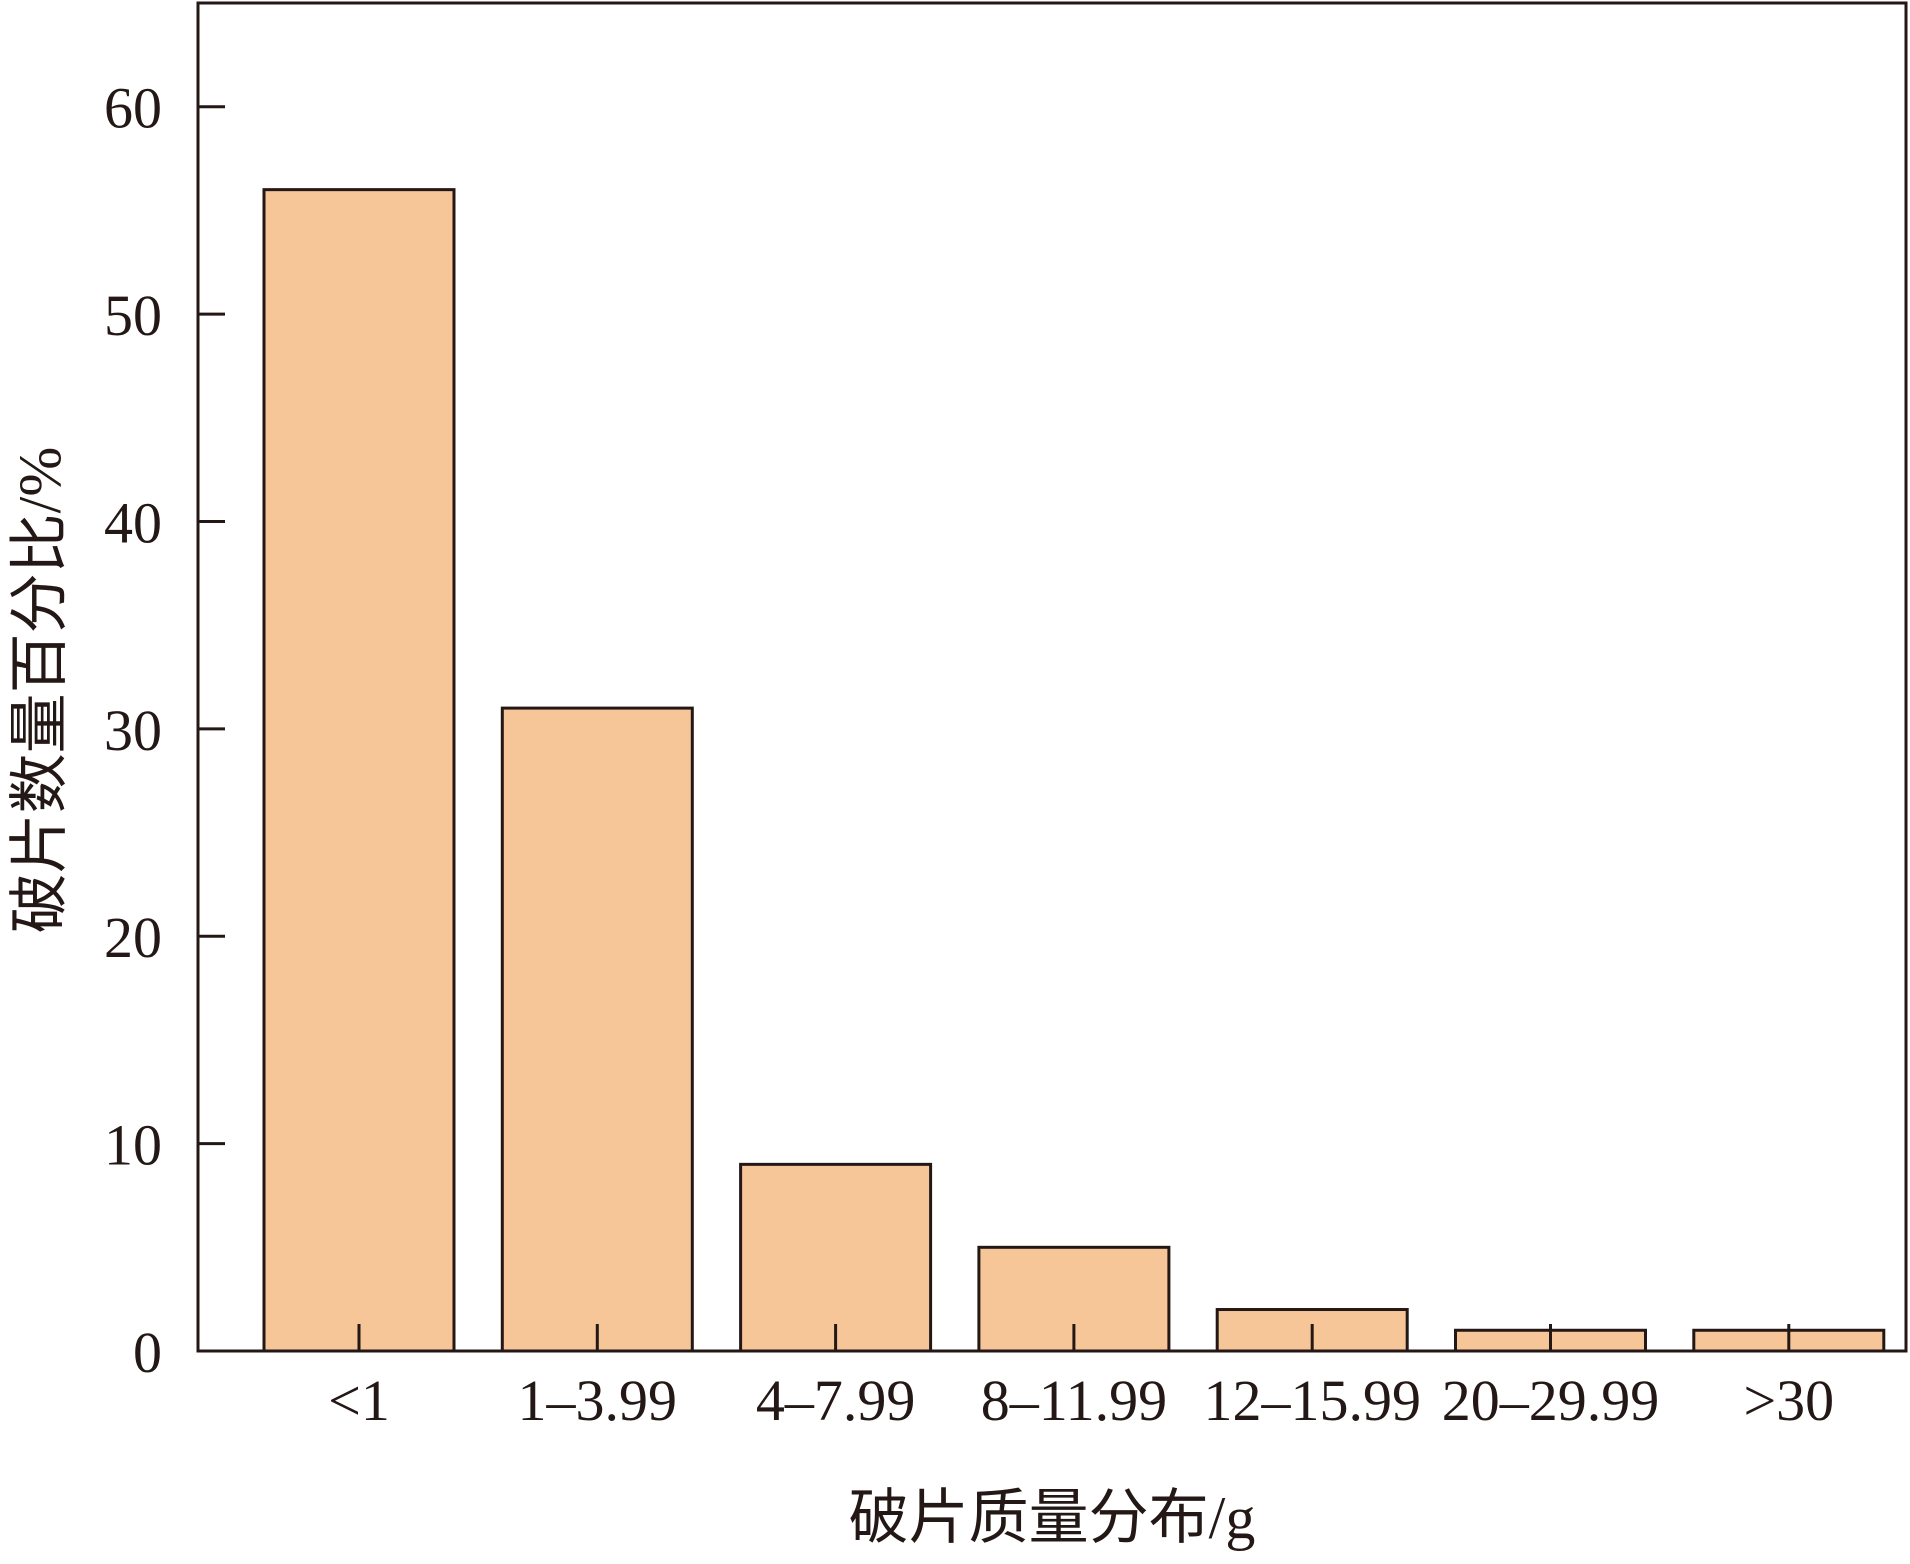  What do you see at coordinates (164, 730) in the screenshot?
I see `y-ticks-layer: 0 10 20 30 40 50 60` at bounding box center [164, 730].